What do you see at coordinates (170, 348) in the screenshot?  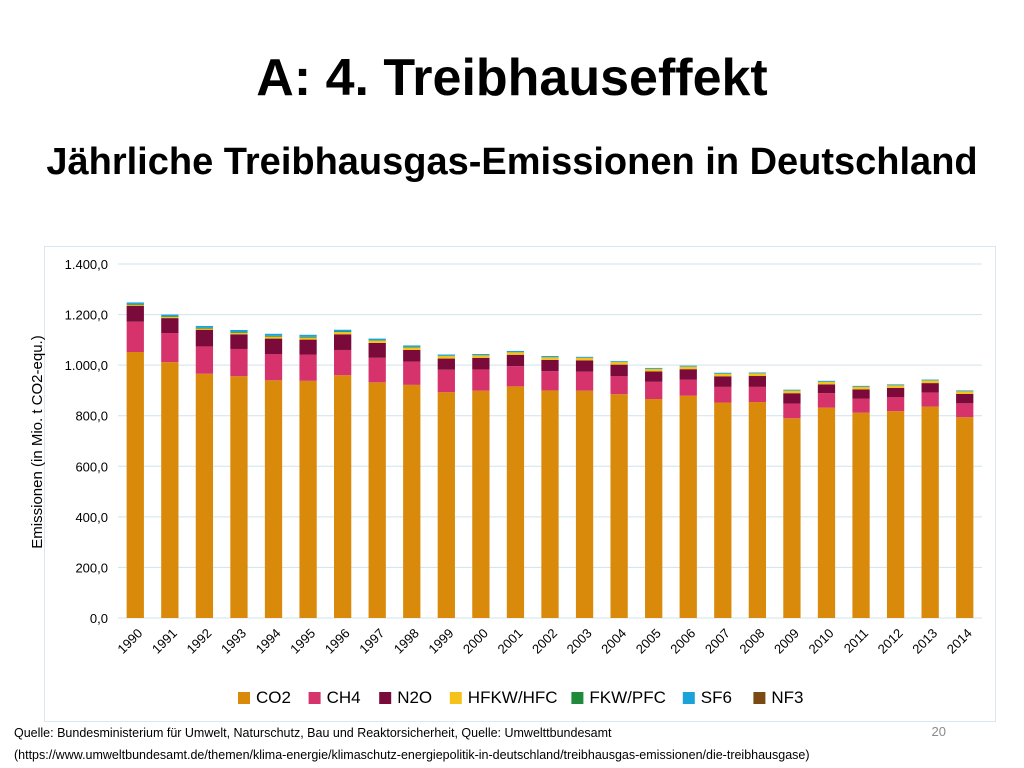 I see `bar-segment-ch4-1991` at bounding box center [170, 348].